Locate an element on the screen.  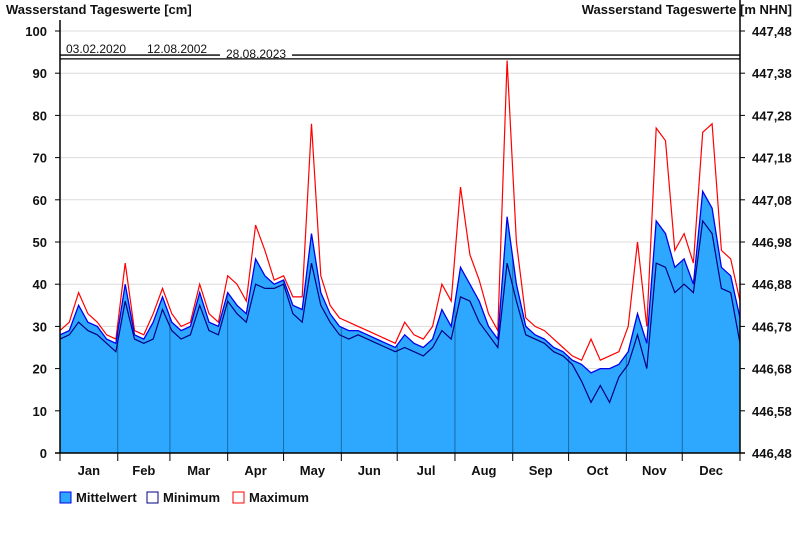
month-label: Apr is located at coordinates (255, 470).